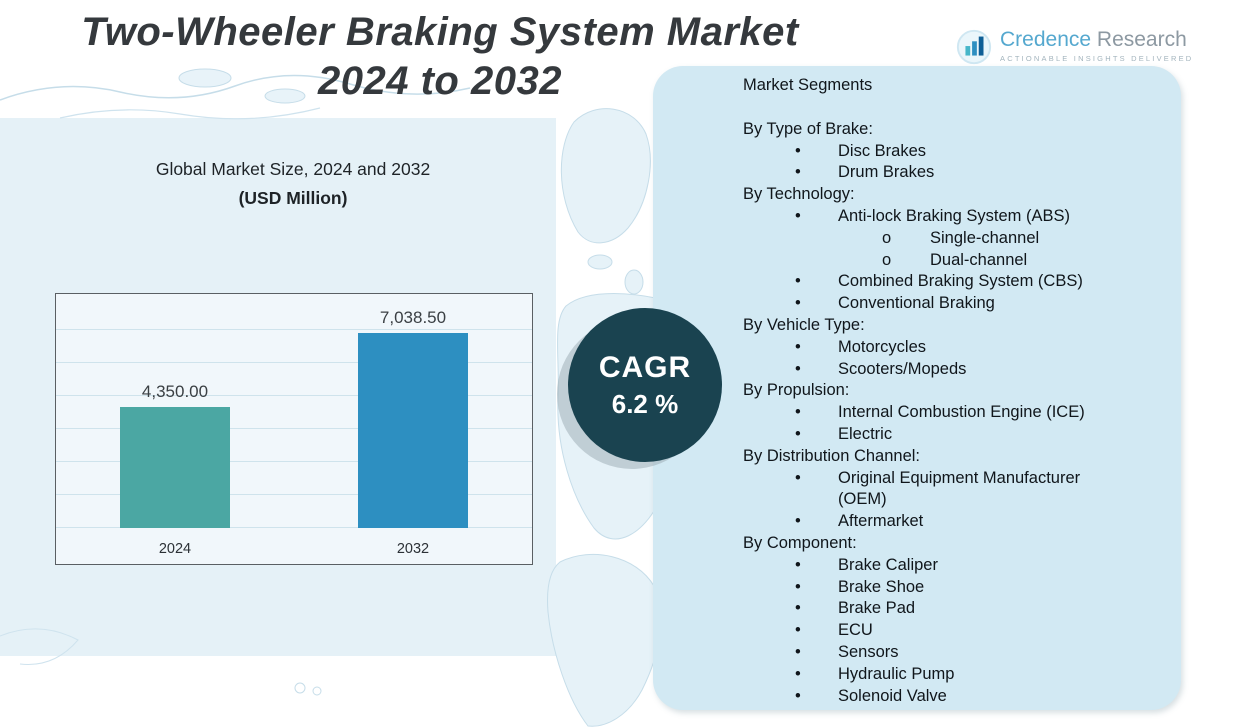 The width and height of the screenshot is (1257, 728). I want to click on segment-item-text: Conventional Braking, so click(916, 303).